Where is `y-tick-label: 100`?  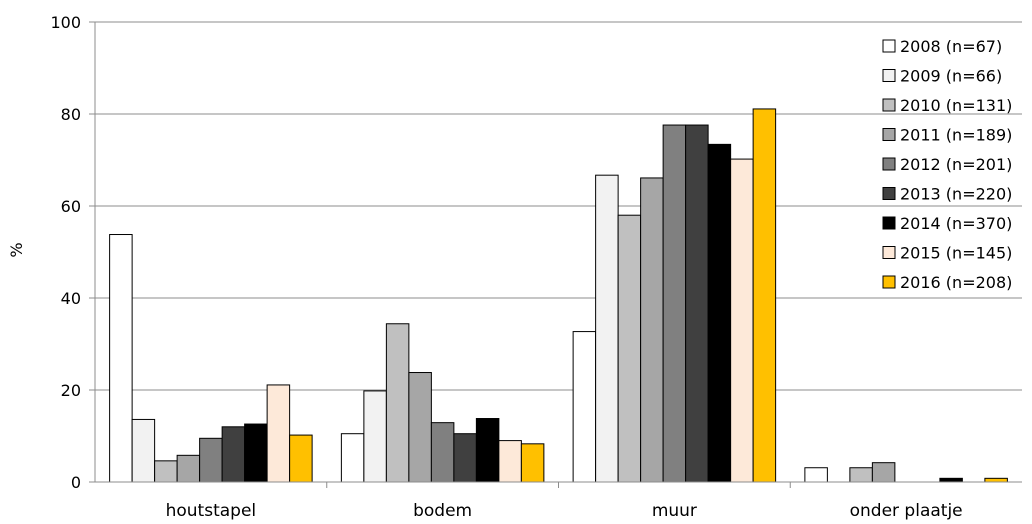 y-tick-label: 100 is located at coordinates (65, 22).